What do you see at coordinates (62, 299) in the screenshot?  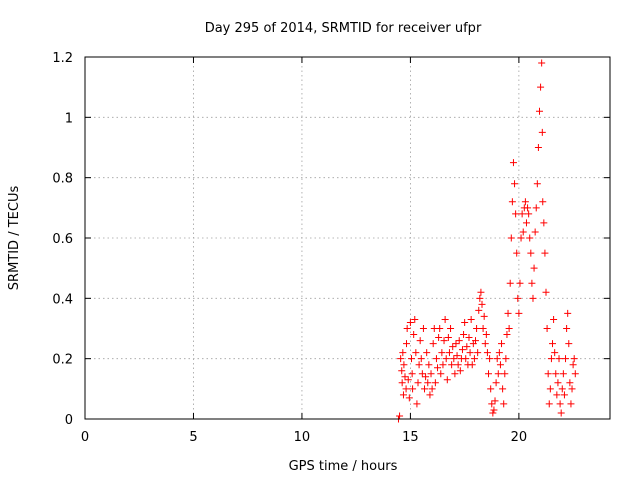 I see `y-tick-label: 0.4` at bounding box center [62, 299].